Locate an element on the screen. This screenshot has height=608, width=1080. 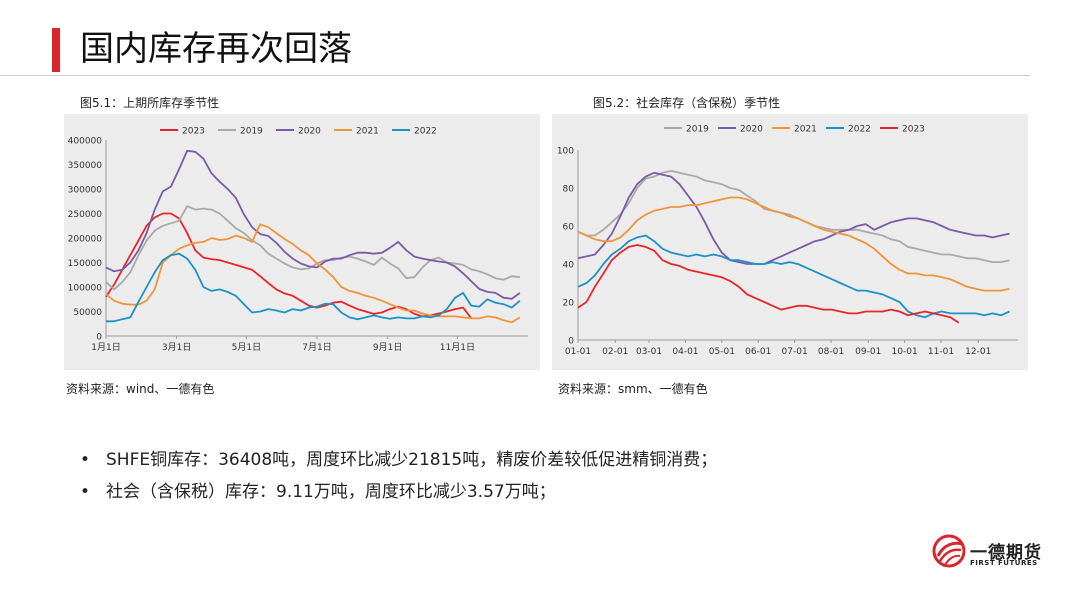
company-logo: 一德期货 FIRST FUTURES is located at coordinates (987, 554).